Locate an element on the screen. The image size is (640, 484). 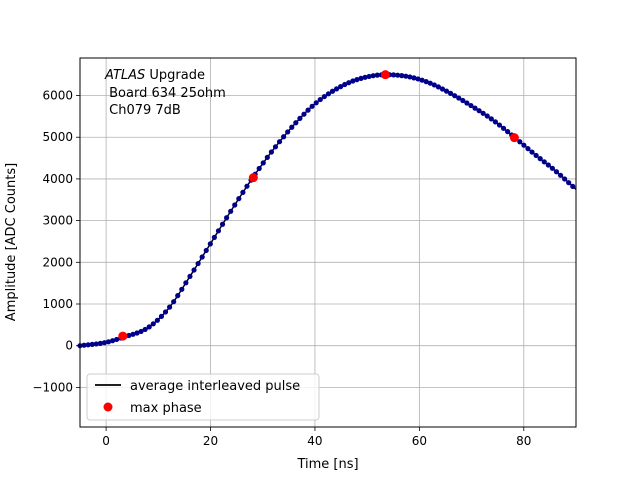
atlas-annotation: ATLAS Upgrade Board 634 25ohm Ch079 7dB is located at coordinates (165, 93).